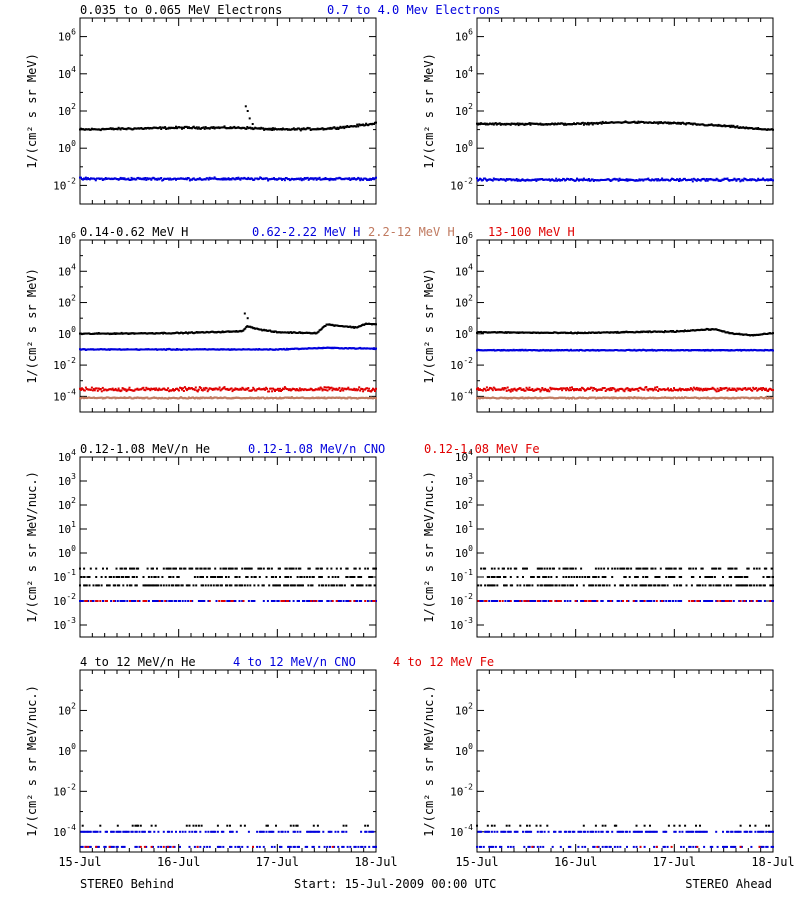 This screenshot has width=800, height=900. Describe the element at coordinates (67, 552) in the screenshot. I see `y-tick-label: 10⁰` at that location.